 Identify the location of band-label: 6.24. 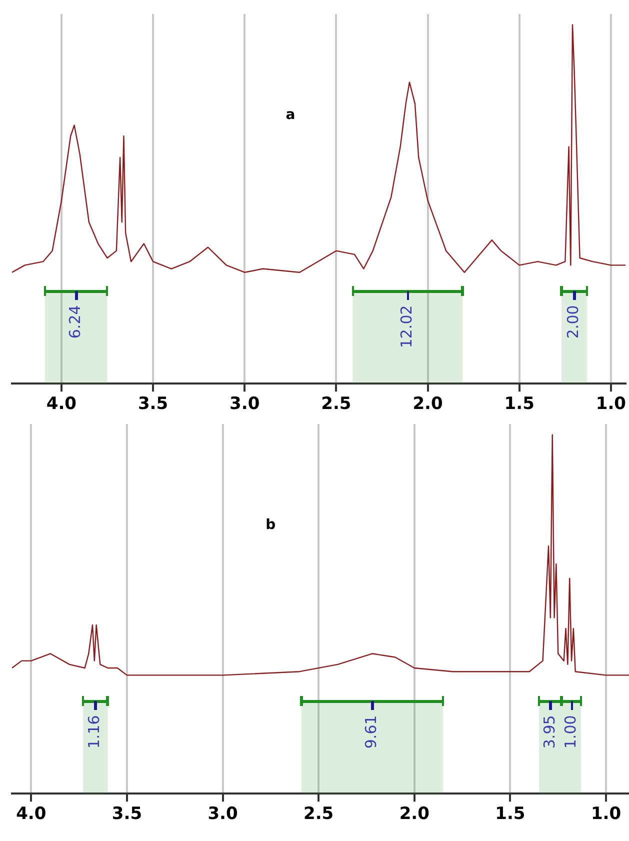
(75, 322).